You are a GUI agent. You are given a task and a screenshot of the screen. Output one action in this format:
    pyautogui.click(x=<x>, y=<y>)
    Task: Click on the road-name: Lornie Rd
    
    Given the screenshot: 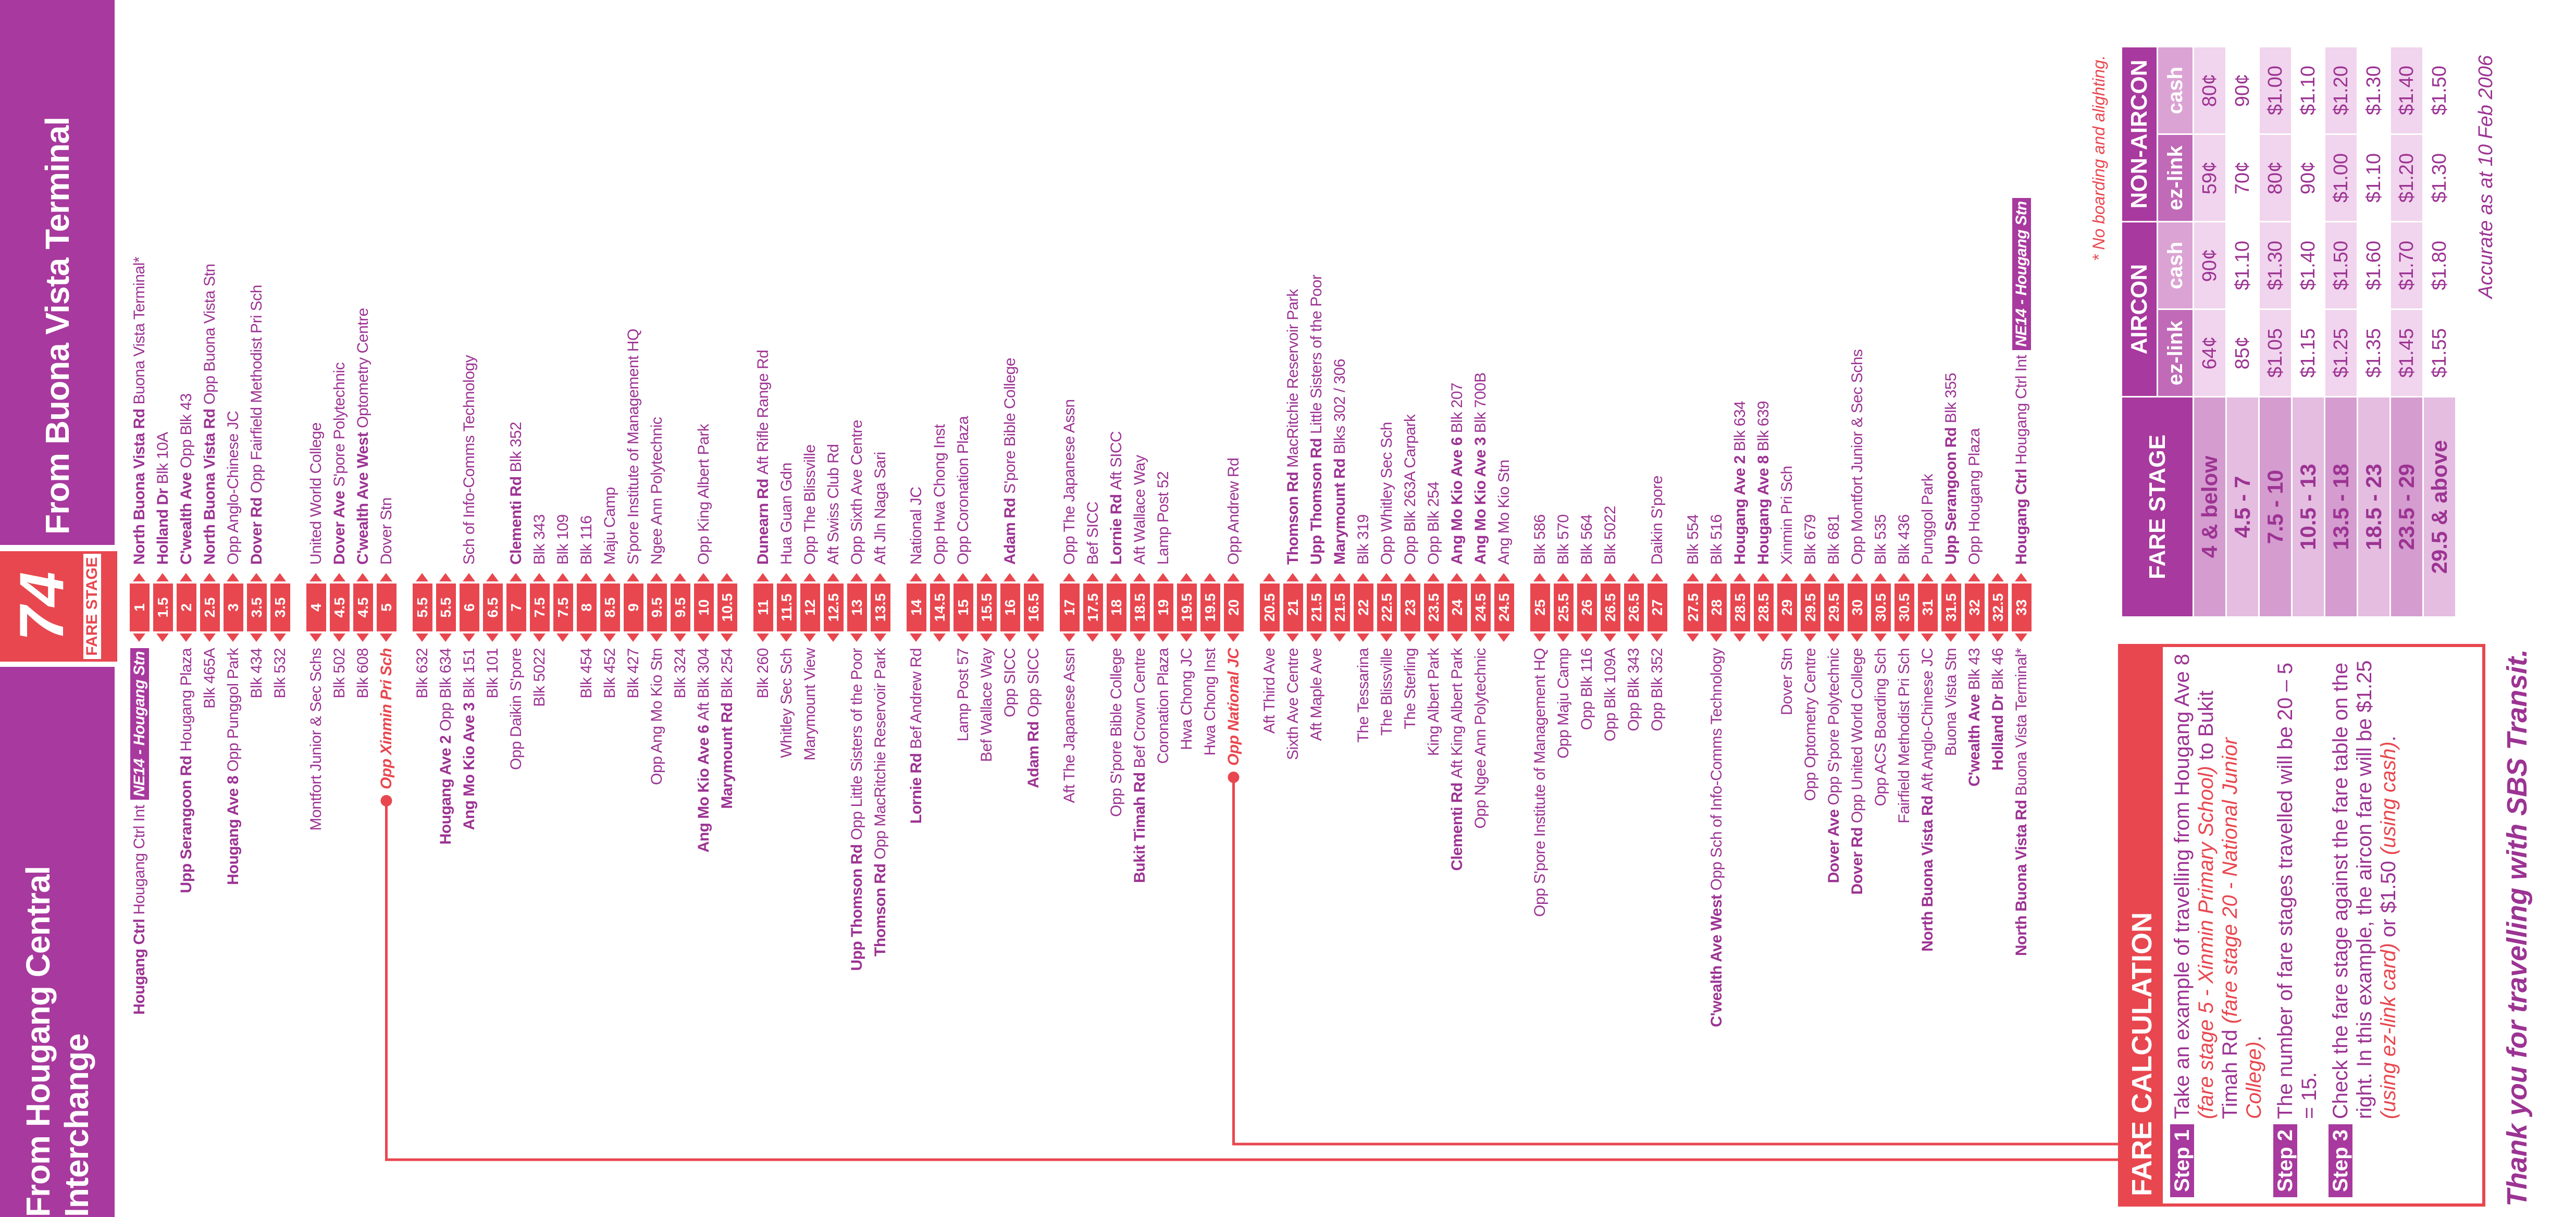 What is the action you would take?
    pyautogui.click(x=916, y=788)
    